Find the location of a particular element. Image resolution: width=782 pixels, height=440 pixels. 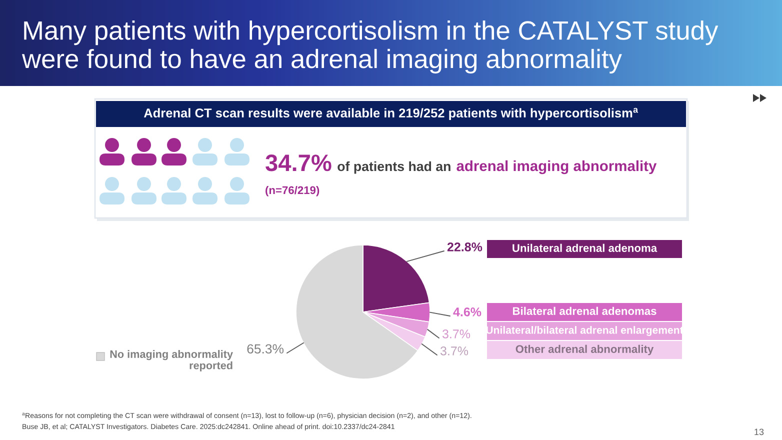

chart-subtitle: Adrenal CT scan results were available in 219/252 patients with hypercortisolism$^{a}$ is located at coordinates (391, 114).